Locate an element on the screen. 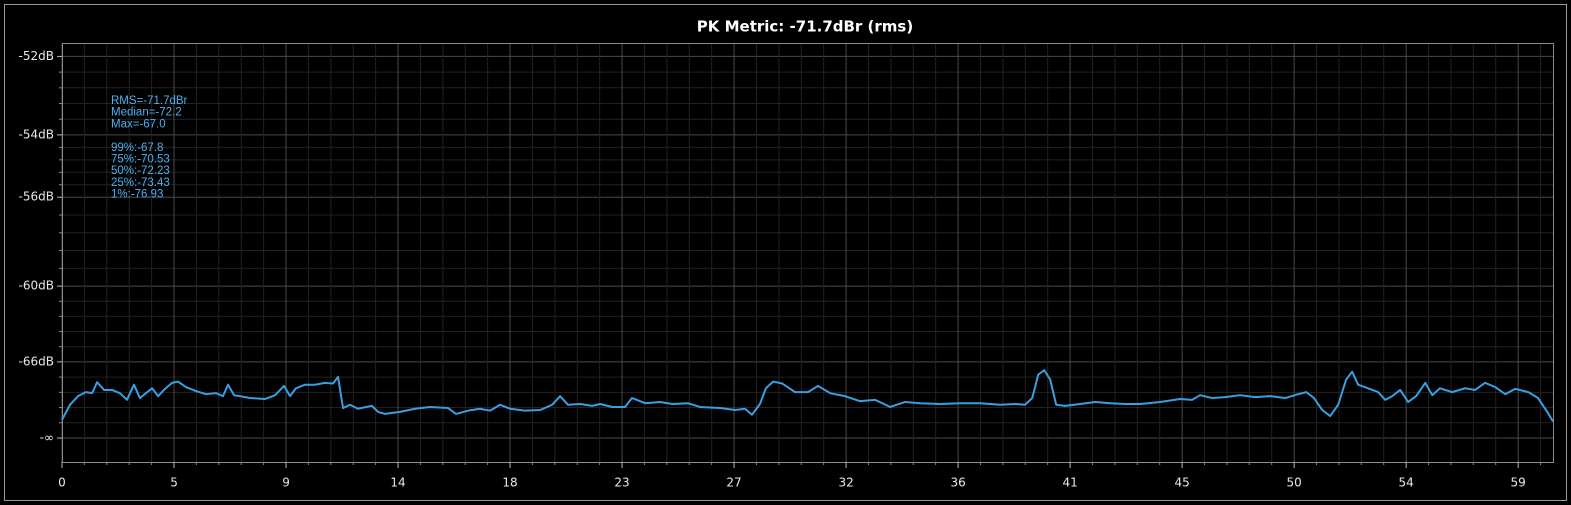 This screenshot has width=1571, height=505. y-tick-label: -52dB is located at coordinates (36, 56).